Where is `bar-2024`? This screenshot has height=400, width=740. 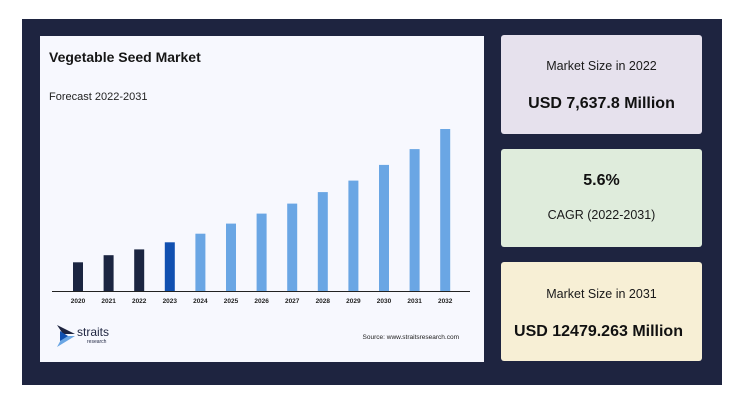 bar-2024 is located at coordinates (200, 262).